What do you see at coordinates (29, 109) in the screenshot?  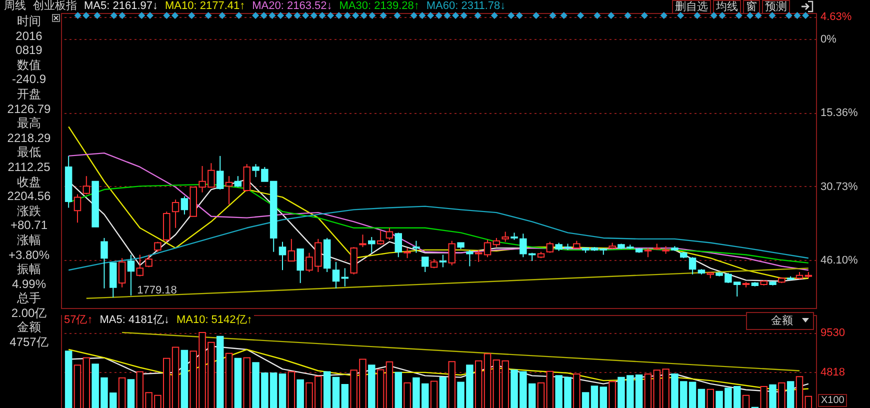 I see `text: 2126.79` at bounding box center [29, 109].